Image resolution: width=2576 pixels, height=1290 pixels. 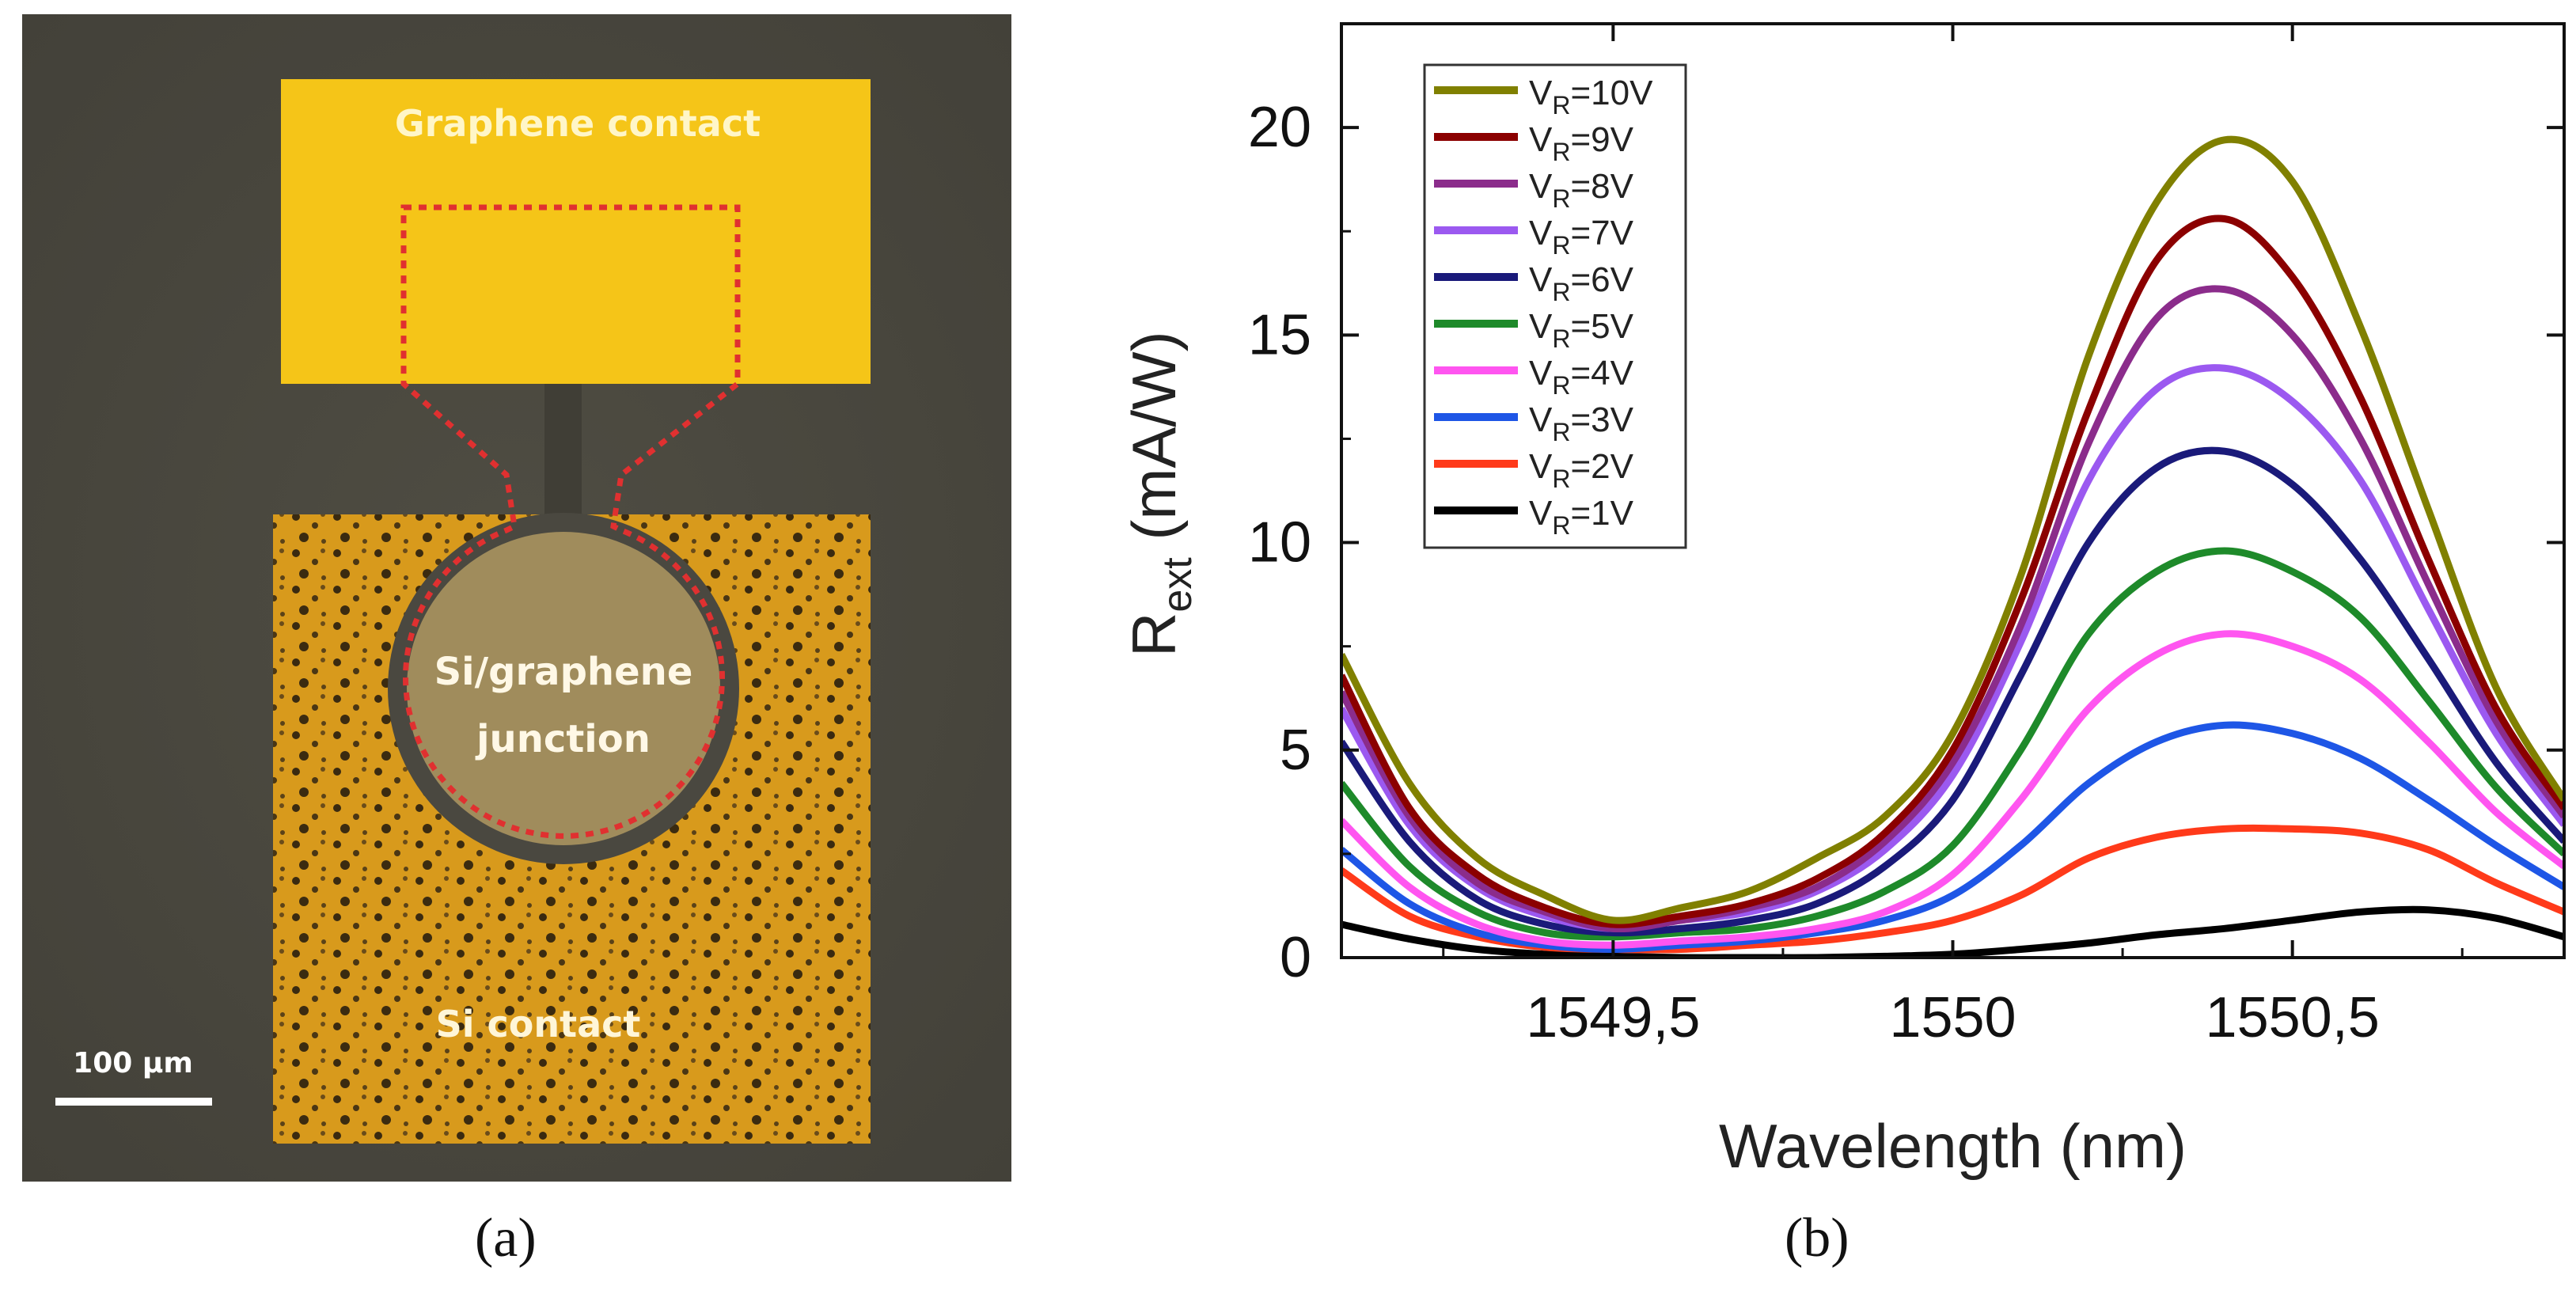 What do you see at coordinates (2293, 1017) in the screenshot?
I see `x-tick-label: 1550,5` at bounding box center [2293, 1017].